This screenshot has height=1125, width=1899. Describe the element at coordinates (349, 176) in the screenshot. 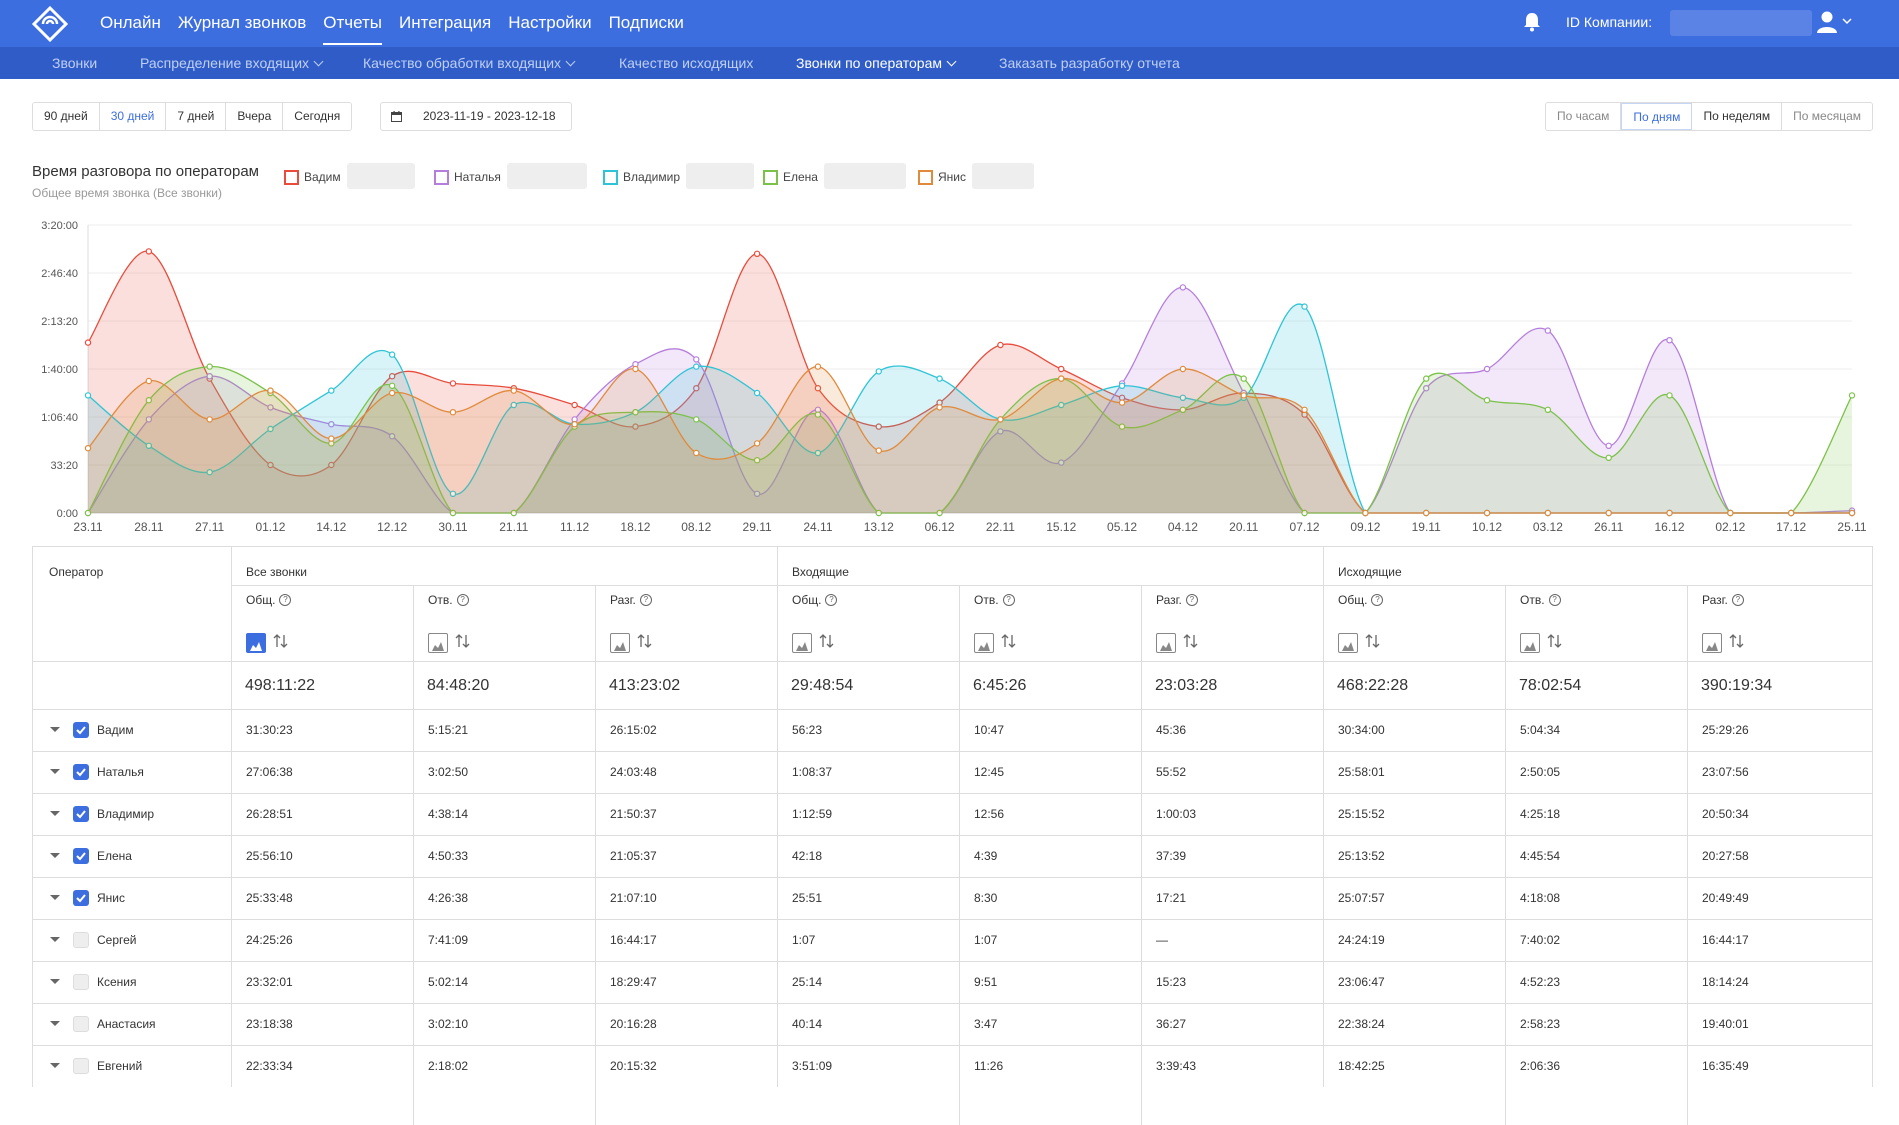

I see `legend-item: Вадим` at that location.